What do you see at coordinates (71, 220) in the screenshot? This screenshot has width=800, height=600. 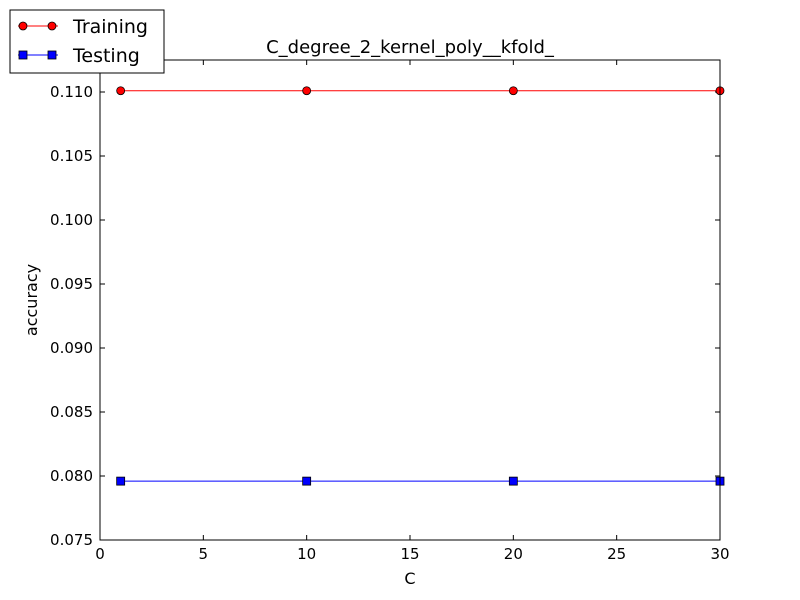 I see `y-tick-label: 0.100` at bounding box center [71, 220].